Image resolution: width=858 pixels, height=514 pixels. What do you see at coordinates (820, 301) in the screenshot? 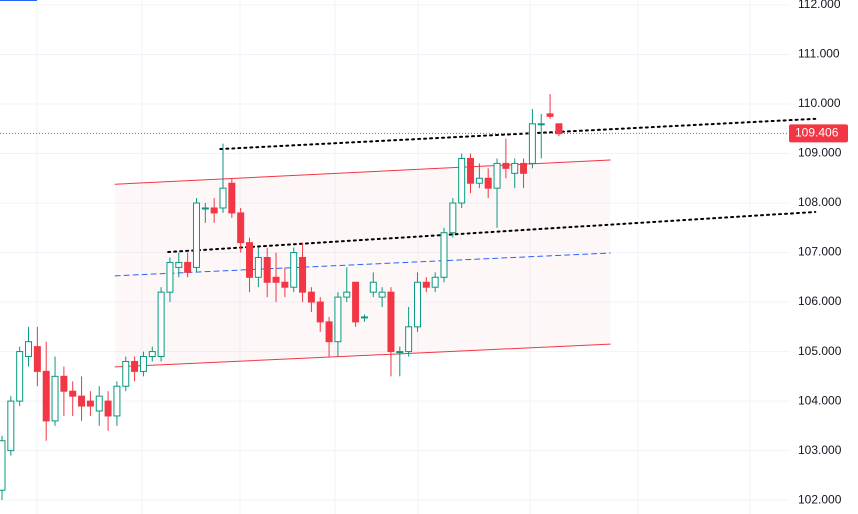
I see `y-tick-label: 106.000` at bounding box center [820, 301].